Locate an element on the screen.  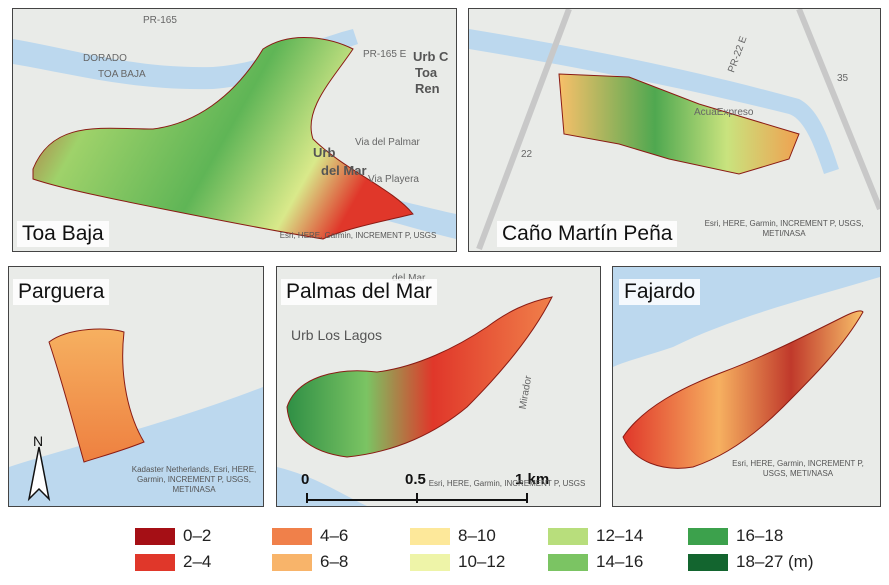
map-label: Urb Los Lagos is located at coordinates (337, 335).